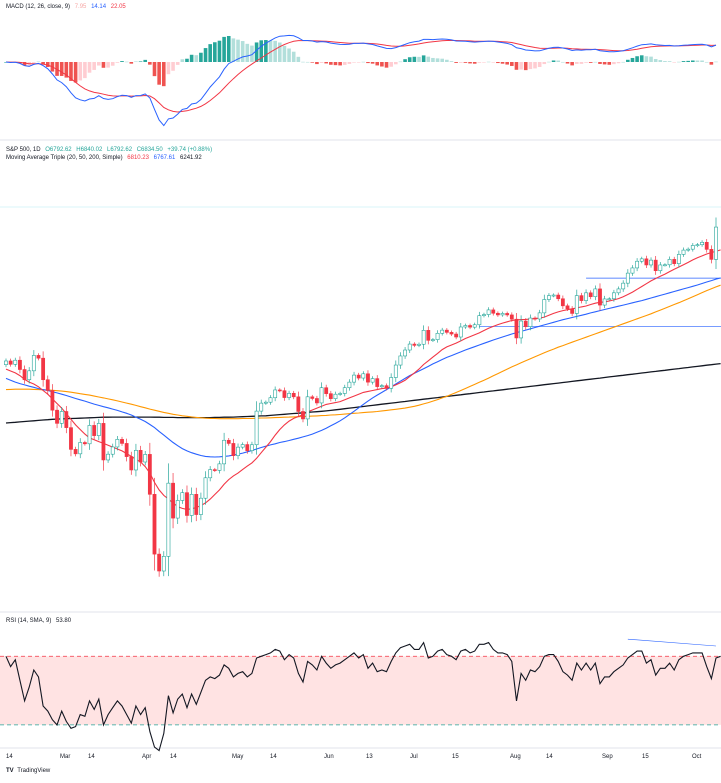 Image resolution: width=721 pixels, height=783 pixels. I want to click on x-tick-label: Jul, so click(414, 757).